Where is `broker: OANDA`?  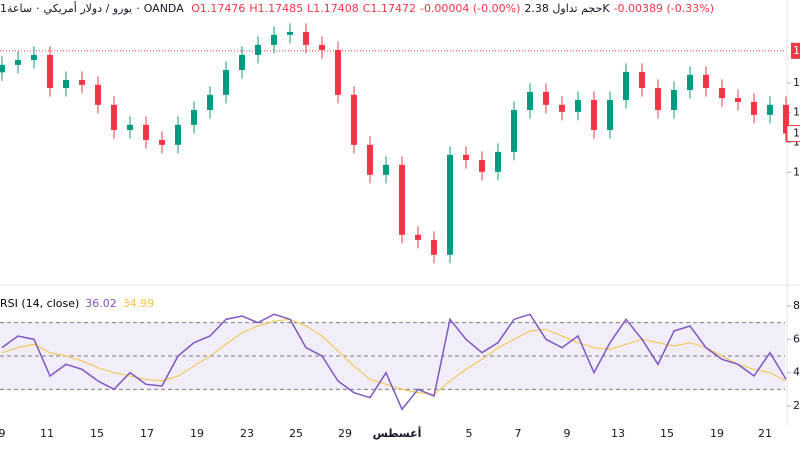
broker: OANDA is located at coordinates (163, 8).